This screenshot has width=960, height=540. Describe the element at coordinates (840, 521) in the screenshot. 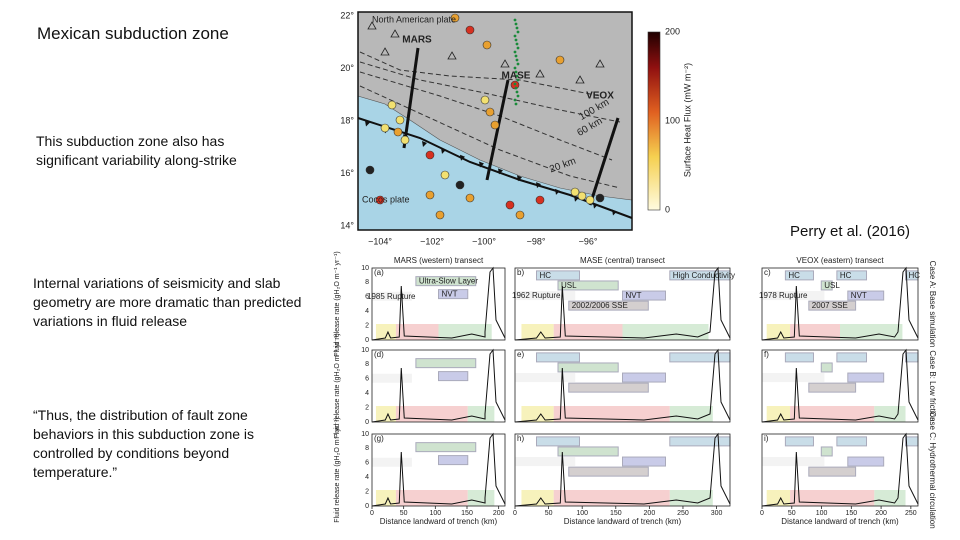

I see `x-axis-label: Distance landward of trench (km)` at that location.